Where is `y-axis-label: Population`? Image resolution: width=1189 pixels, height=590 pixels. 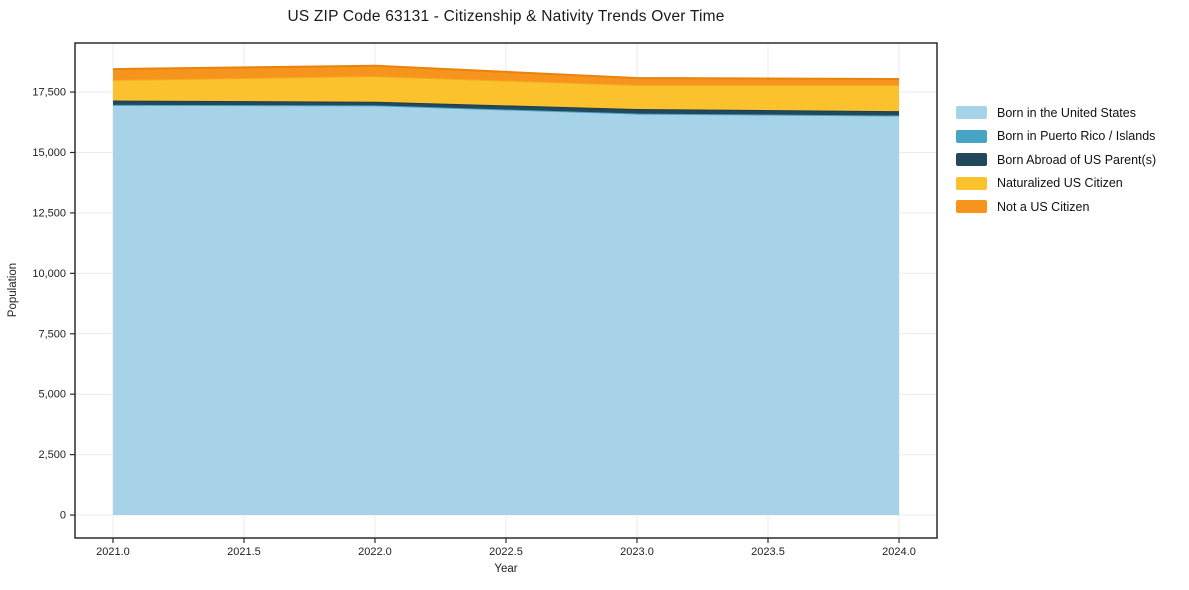
y-axis-label: Population is located at coordinates (13, 290).